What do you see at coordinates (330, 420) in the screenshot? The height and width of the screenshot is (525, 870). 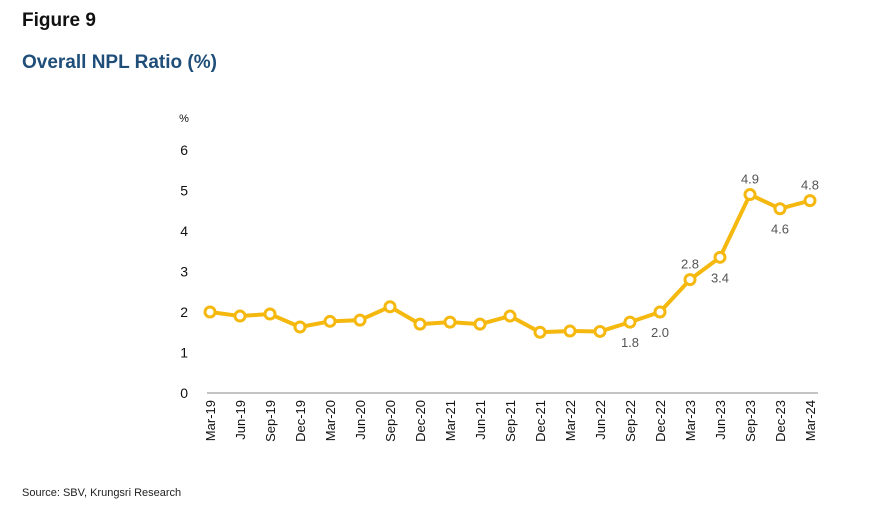 I see `x-tick-label: Mar-20` at bounding box center [330, 420].